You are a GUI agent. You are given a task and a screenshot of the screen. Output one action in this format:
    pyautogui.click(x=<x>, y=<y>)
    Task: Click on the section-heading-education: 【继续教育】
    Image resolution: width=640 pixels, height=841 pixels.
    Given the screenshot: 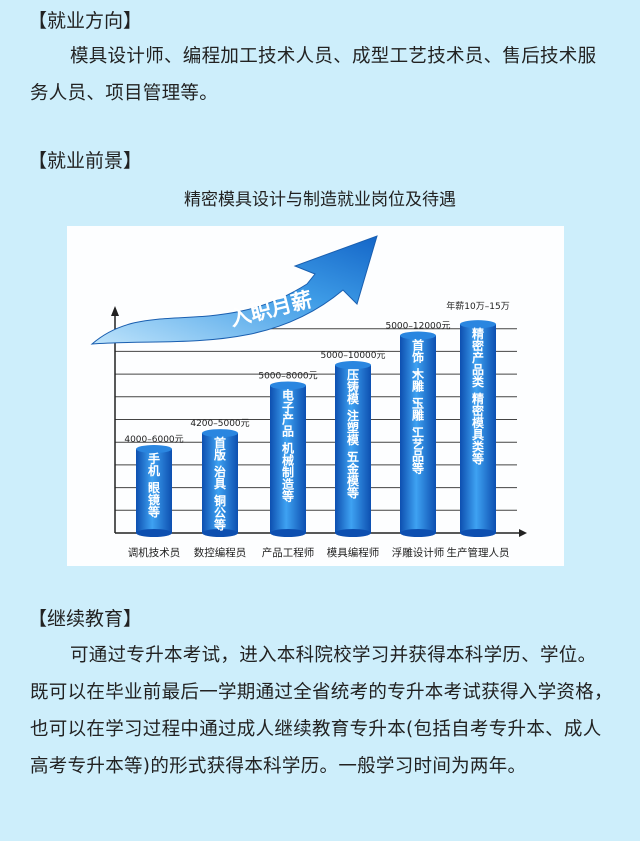 What is the action you would take?
    pyautogui.click(x=85, y=619)
    